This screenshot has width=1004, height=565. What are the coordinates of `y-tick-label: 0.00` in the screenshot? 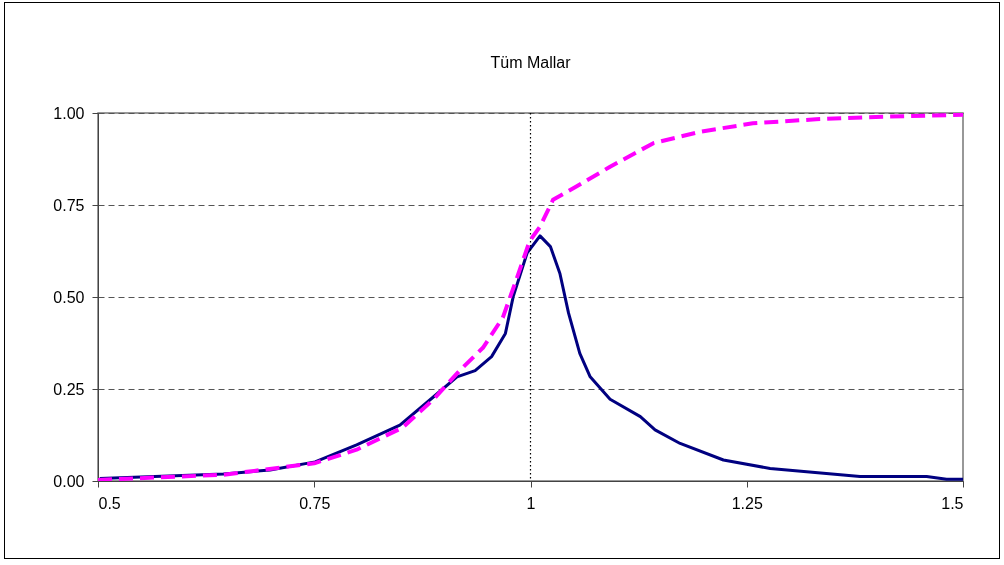 It's located at (69, 481).